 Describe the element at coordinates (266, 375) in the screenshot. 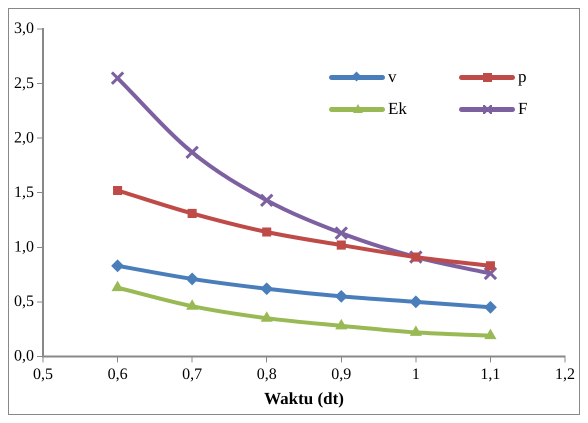

I see `x-tick-label: 0,8` at that location.